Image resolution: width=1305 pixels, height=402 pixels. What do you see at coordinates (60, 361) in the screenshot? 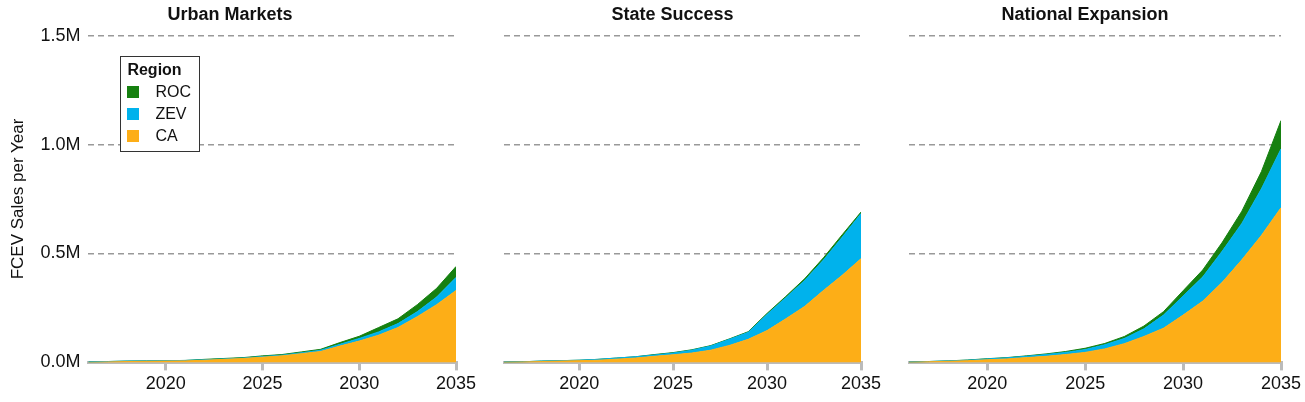
I see `y-tick-label: 0.0M` at bounding box center [60, 361].